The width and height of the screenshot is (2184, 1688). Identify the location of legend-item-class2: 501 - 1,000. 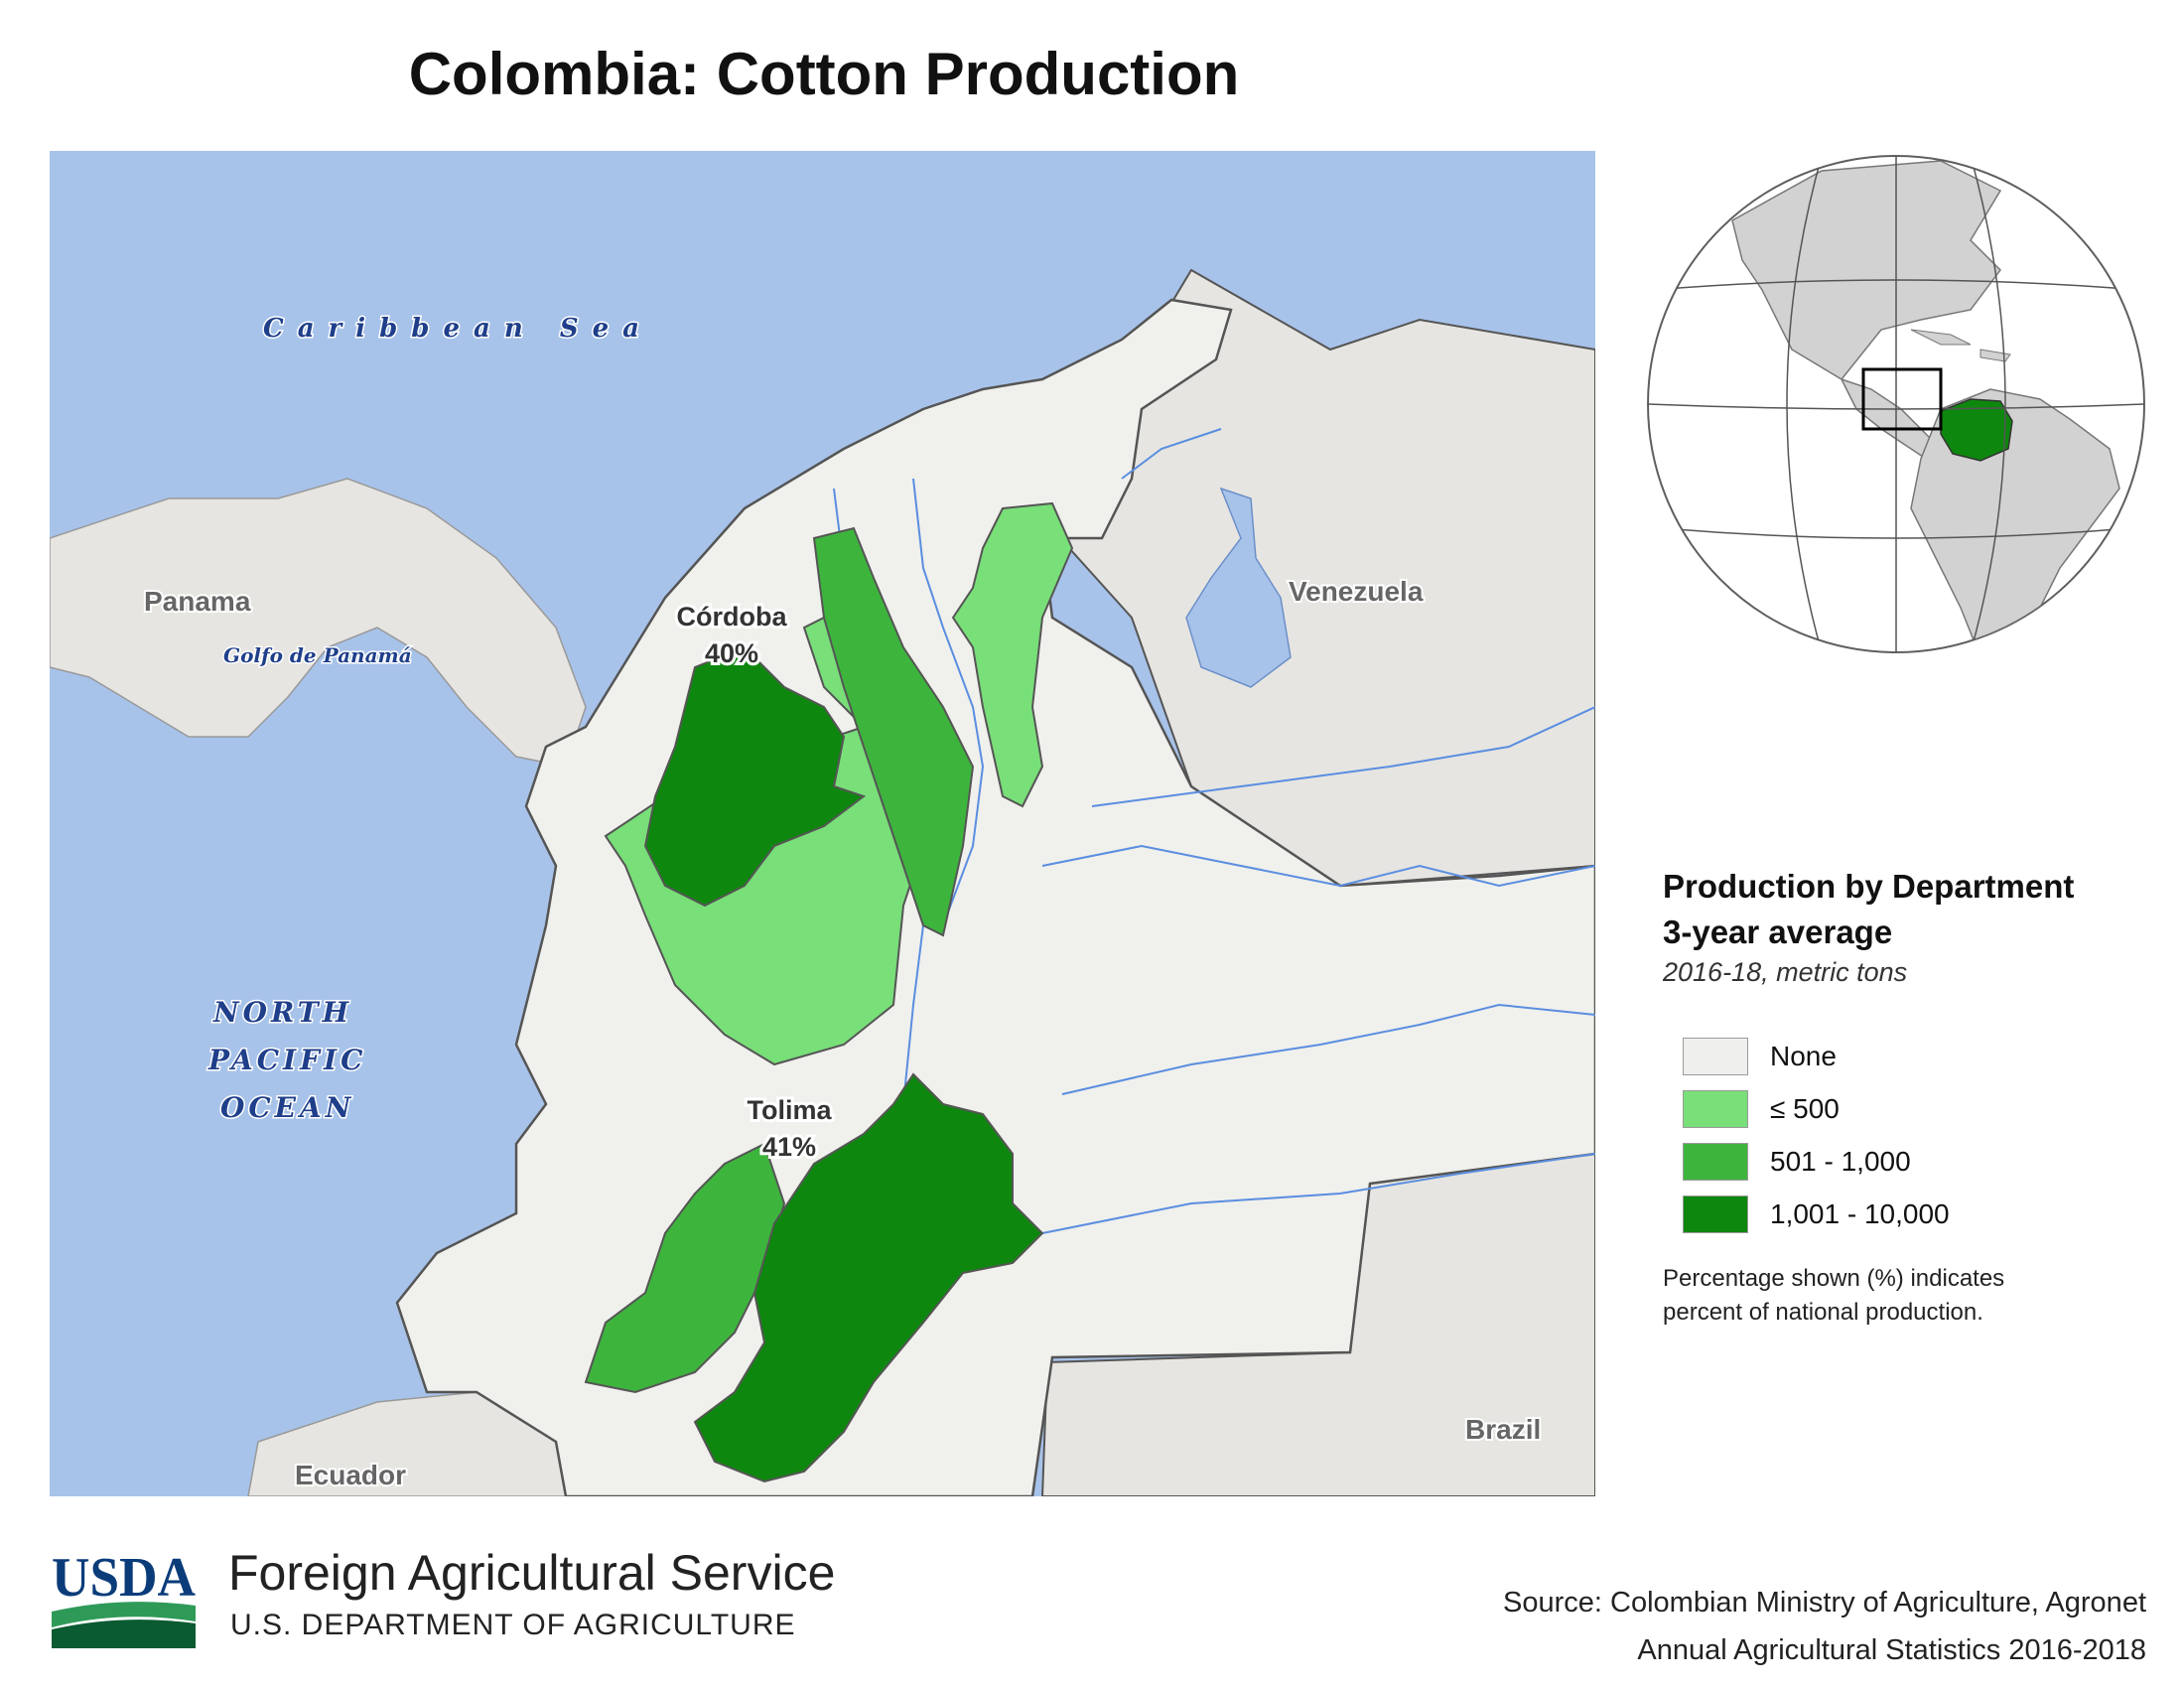
(1911, 1161).